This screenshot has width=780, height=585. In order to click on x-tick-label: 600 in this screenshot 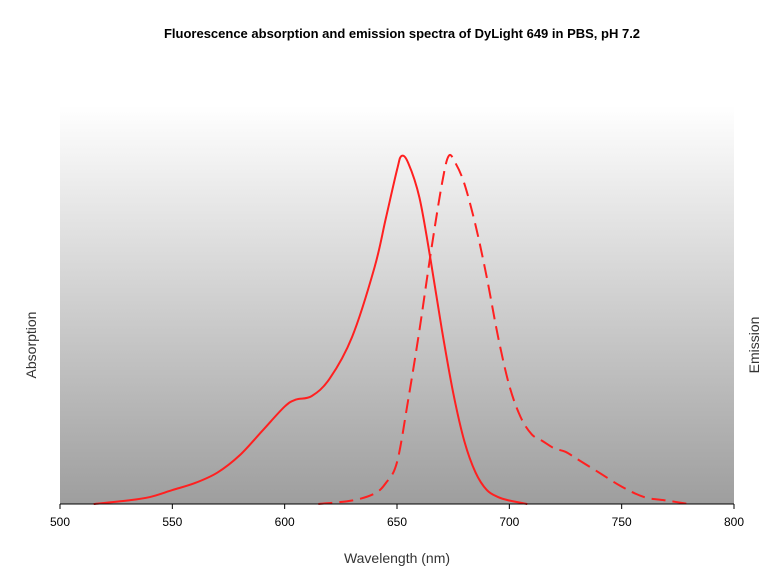, I will do `click(285, 522)`.